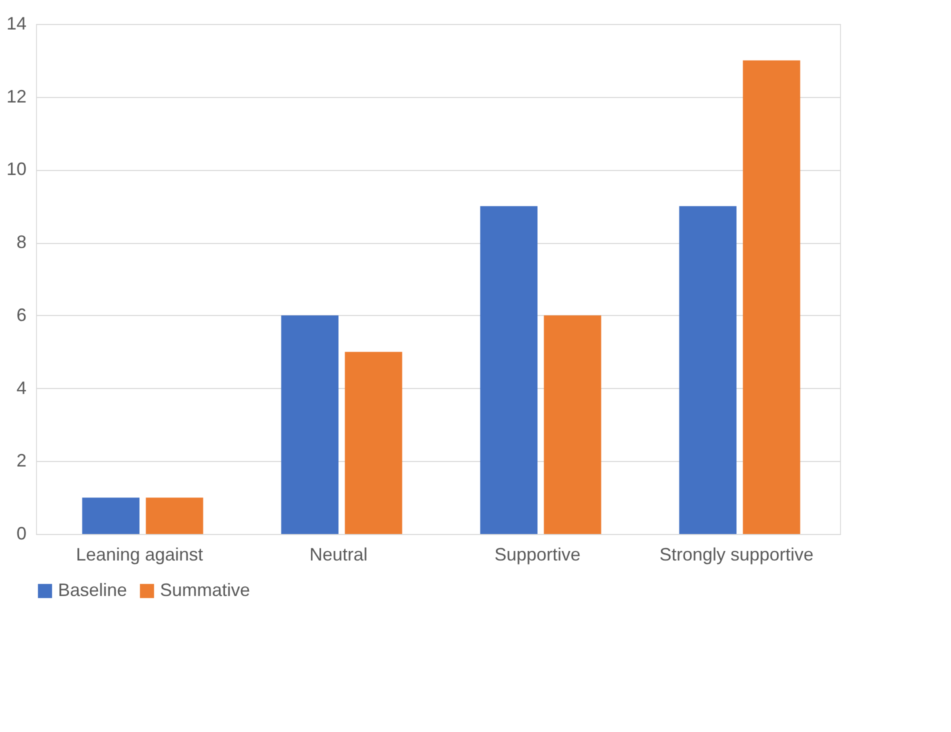 Image resolution: width=951 pixels, height=732 pixels. I want to click on y-tick-label: 10, so click(16, 169).